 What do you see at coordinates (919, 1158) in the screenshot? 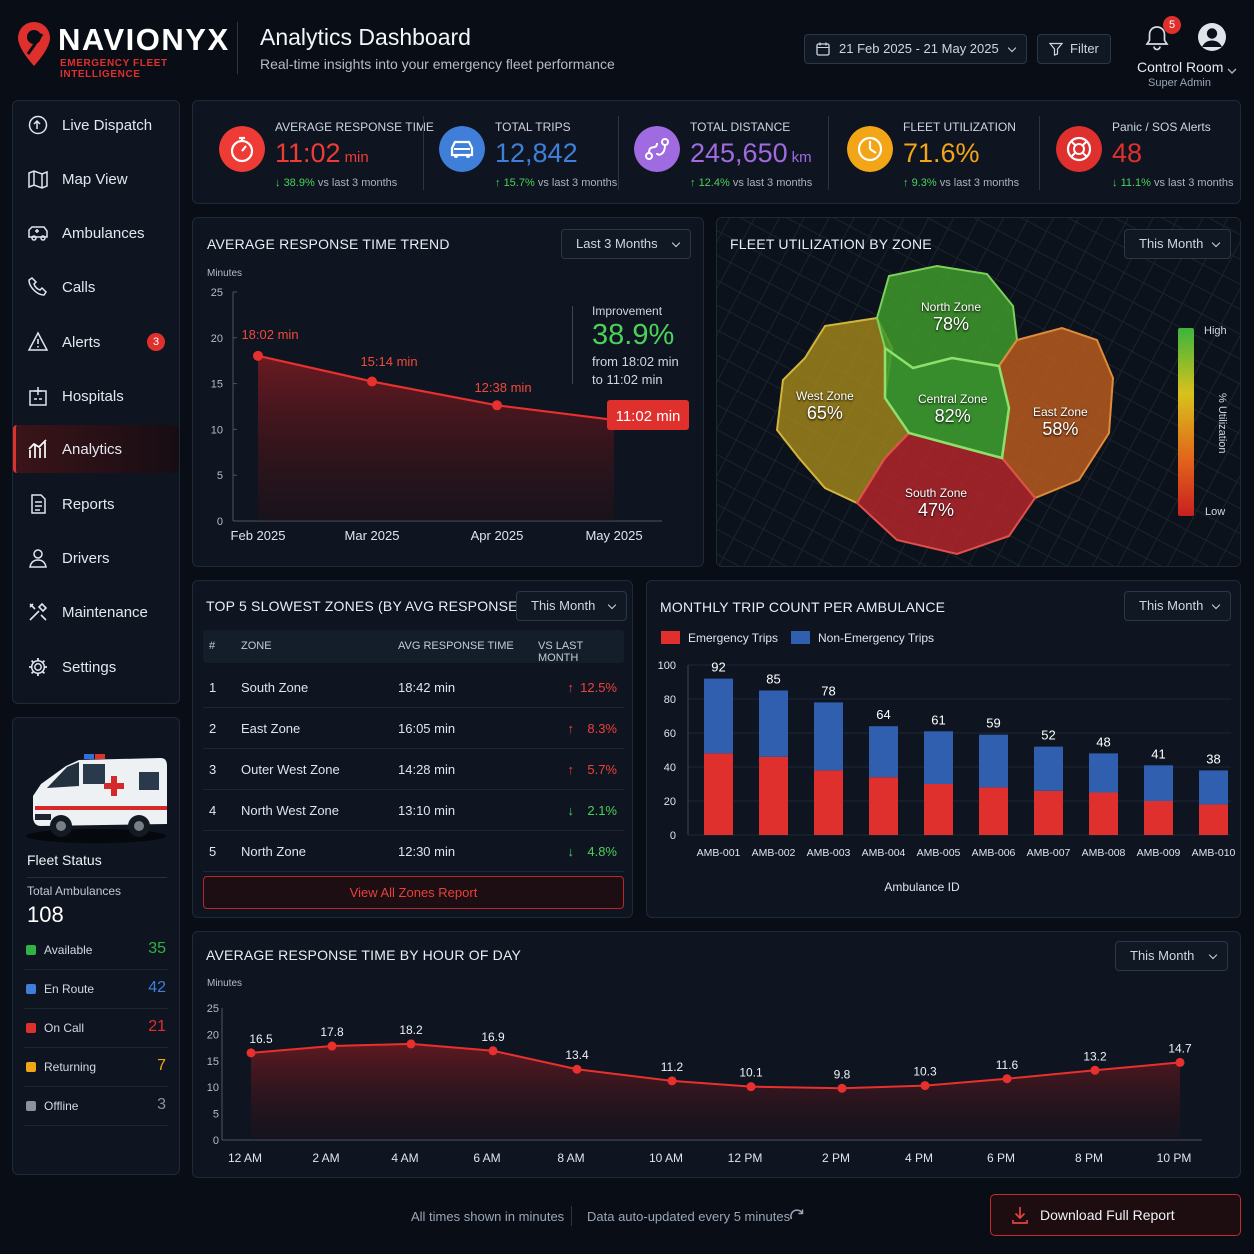
I see `x-tick-label: 4 PM` at bounding box center [919, 1158].